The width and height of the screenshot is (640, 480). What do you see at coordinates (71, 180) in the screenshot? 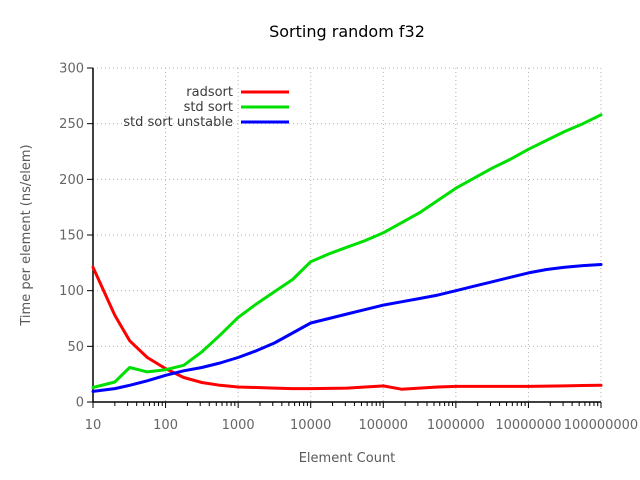
I see `y-tick-label: 200` at bounding box center [71, 180].